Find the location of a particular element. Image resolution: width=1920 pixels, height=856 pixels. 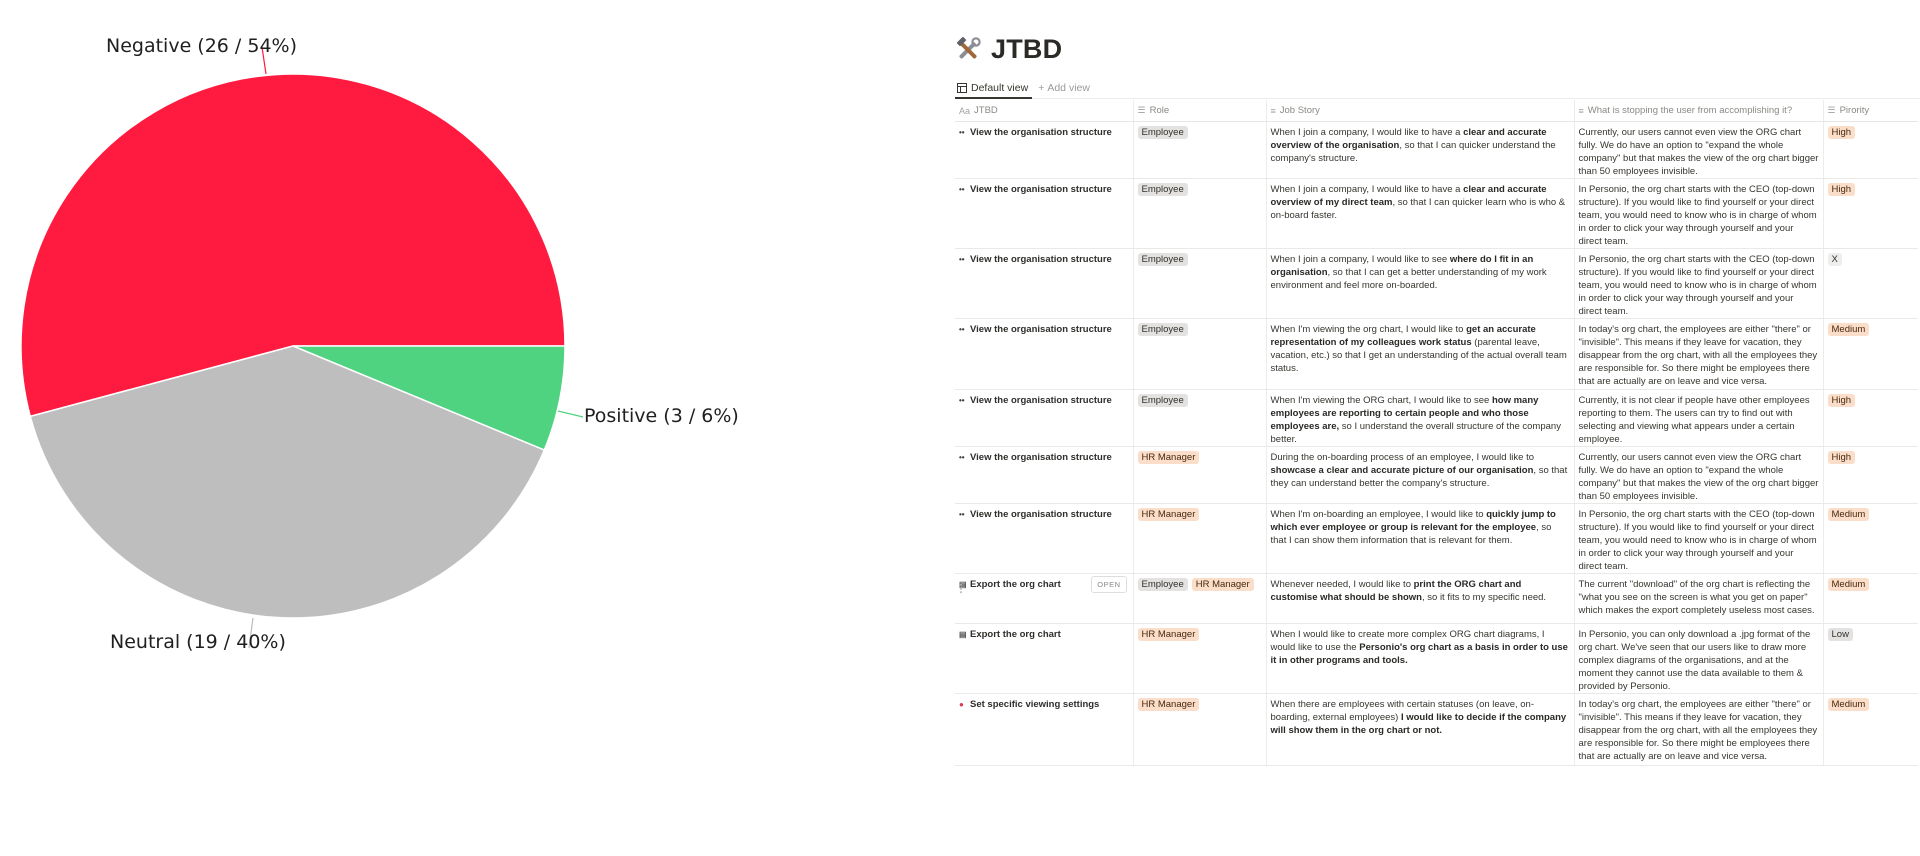

default-view-tab: Default view is located at coordinates (994, 88).